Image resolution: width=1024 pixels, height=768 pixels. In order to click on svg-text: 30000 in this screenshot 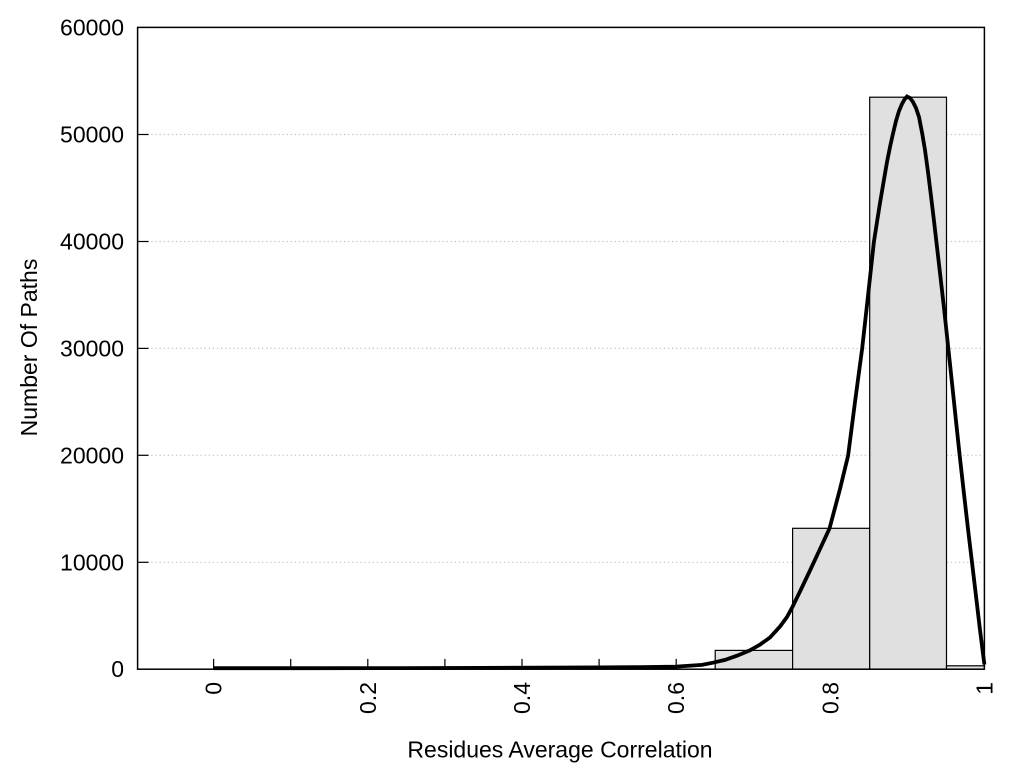, I will do `click(92, 348)`.